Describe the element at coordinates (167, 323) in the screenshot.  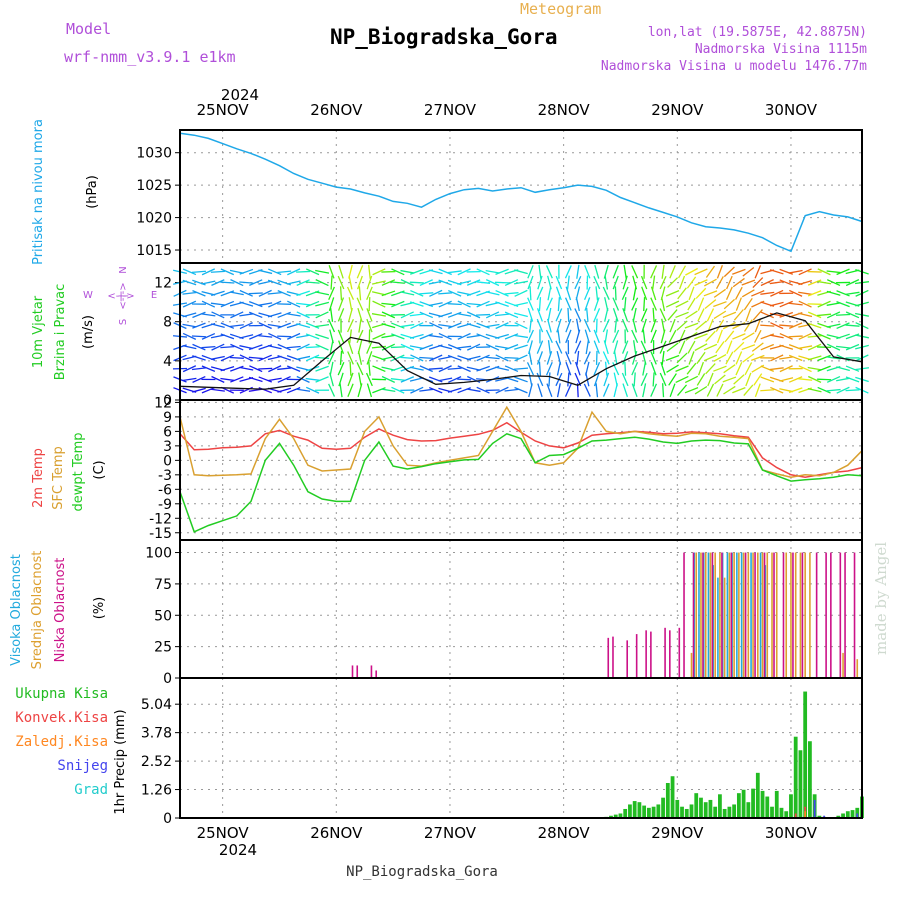
I see `wind-tick-label: 8` at that location.